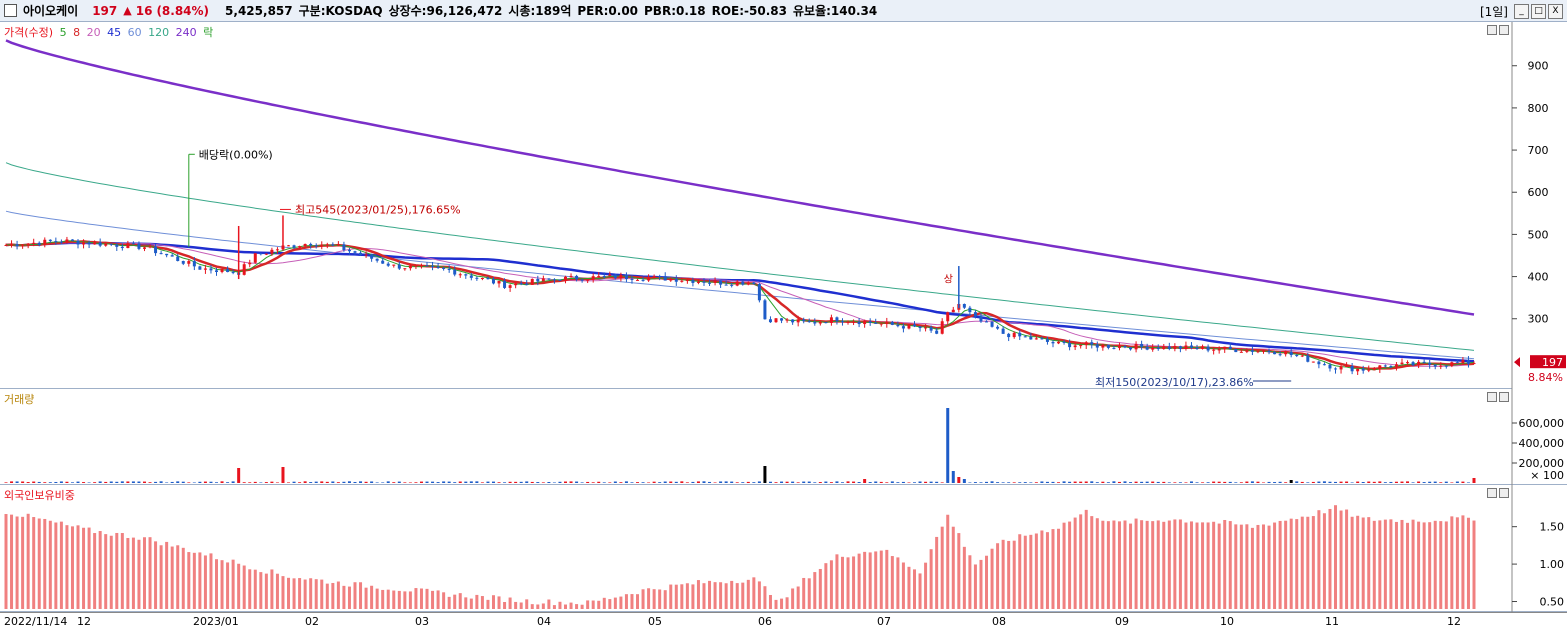 The height and width of the screenshot is (630, 1567). I want to click on volume-tick-label: 400,000, so click(1542, 443).